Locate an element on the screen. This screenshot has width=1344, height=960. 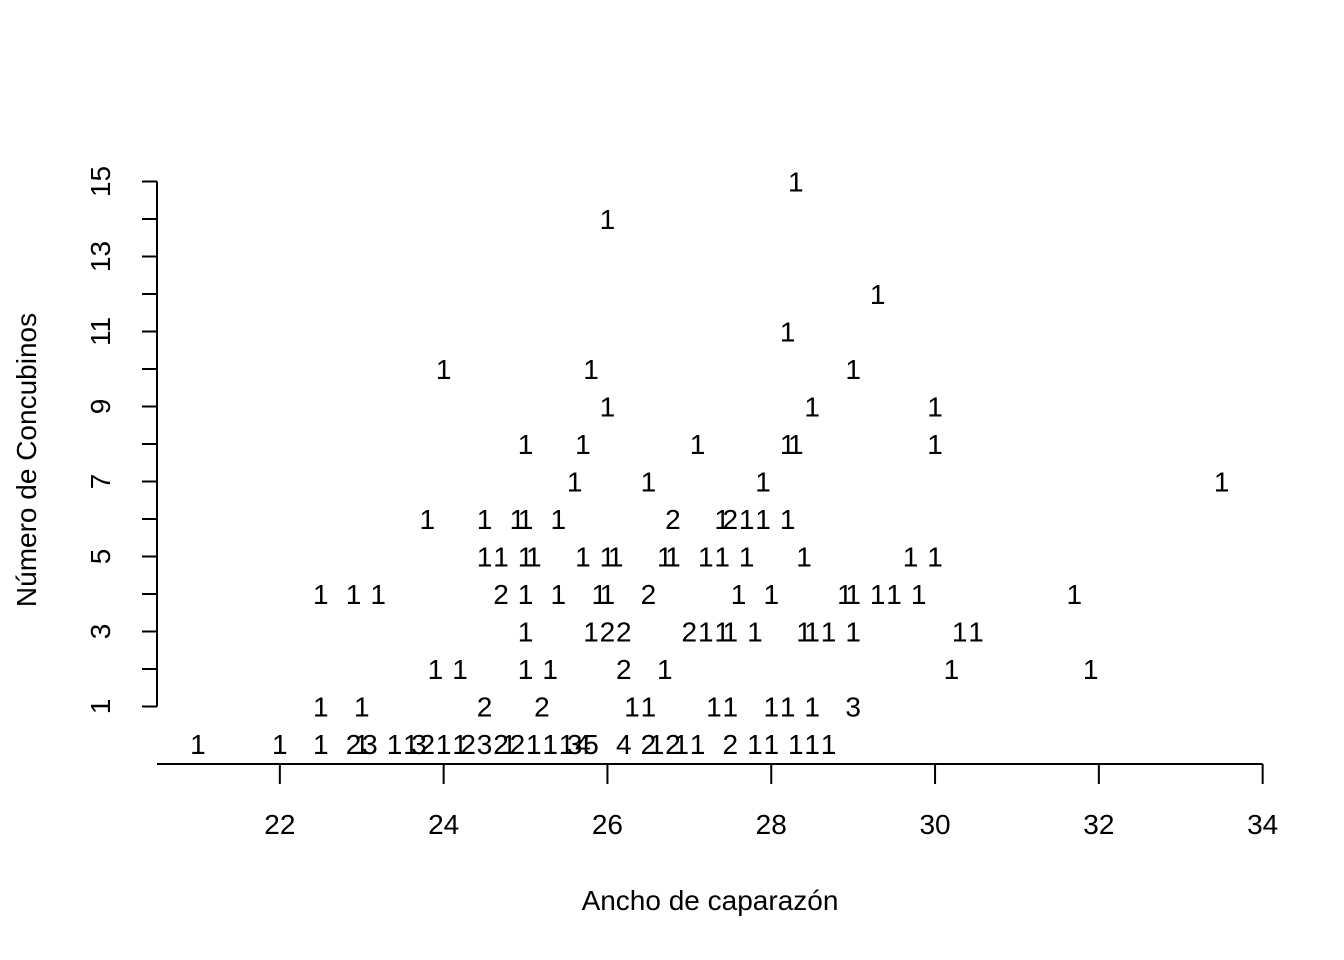
y-axis-title: Número de Concubinos is located at coordinates (26, 460).